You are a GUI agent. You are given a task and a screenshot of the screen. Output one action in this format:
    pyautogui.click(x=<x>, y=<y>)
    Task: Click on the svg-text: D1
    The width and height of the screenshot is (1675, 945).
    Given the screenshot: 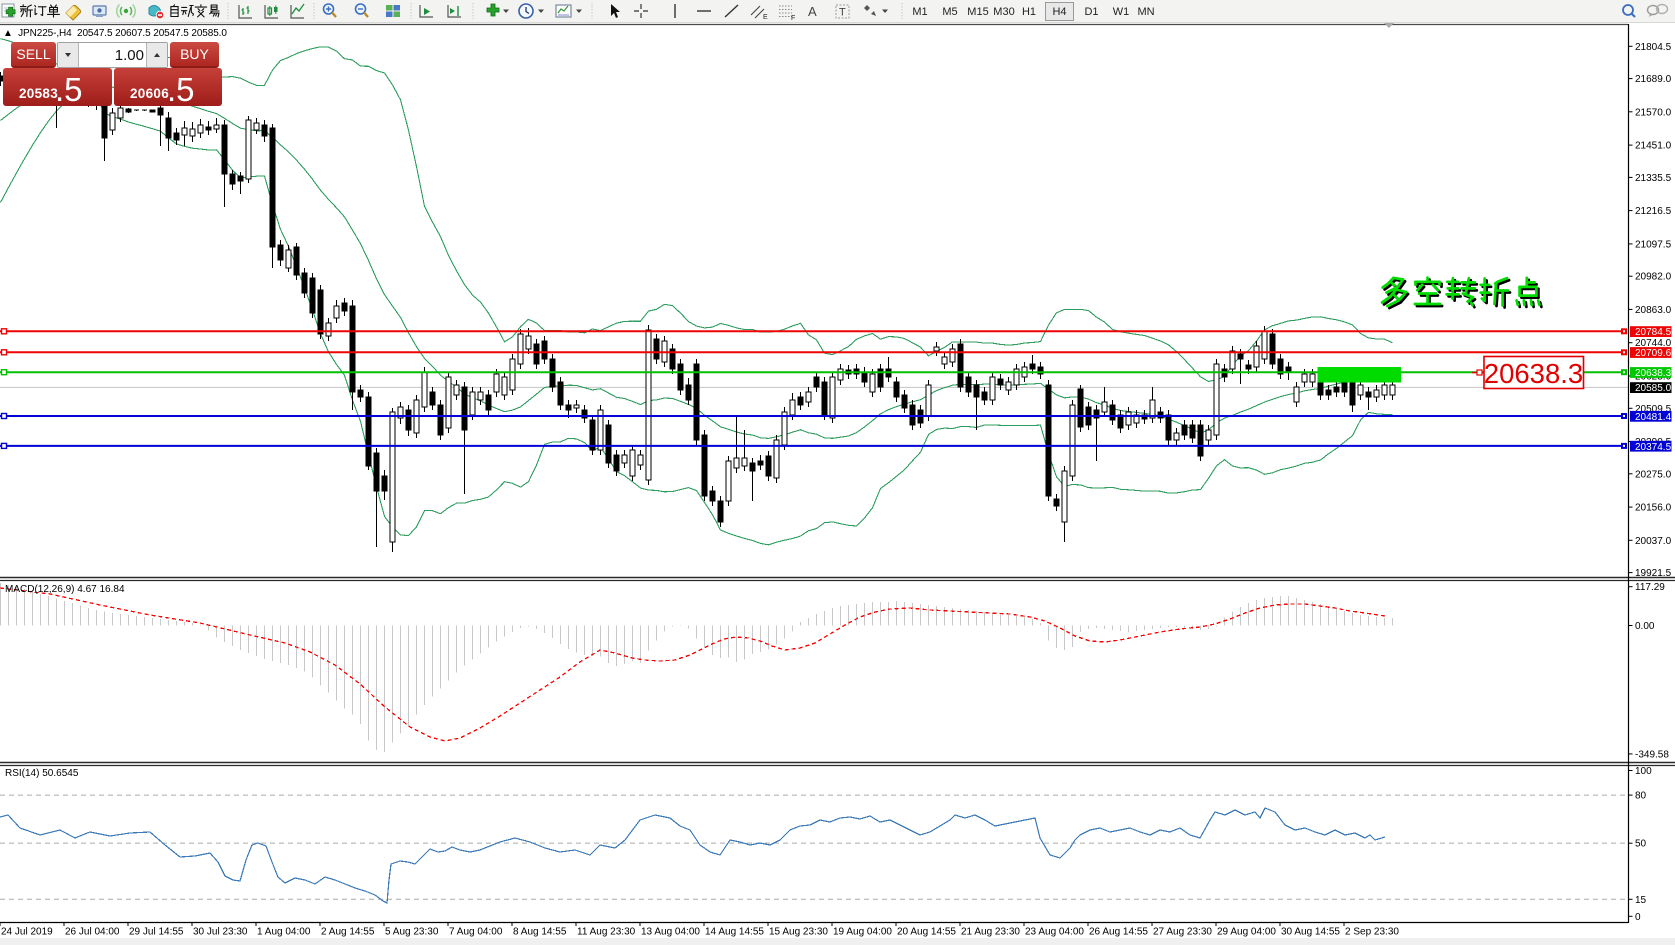 What is the action you would take?
    pyautogui.click(x=1091, y=12)
    